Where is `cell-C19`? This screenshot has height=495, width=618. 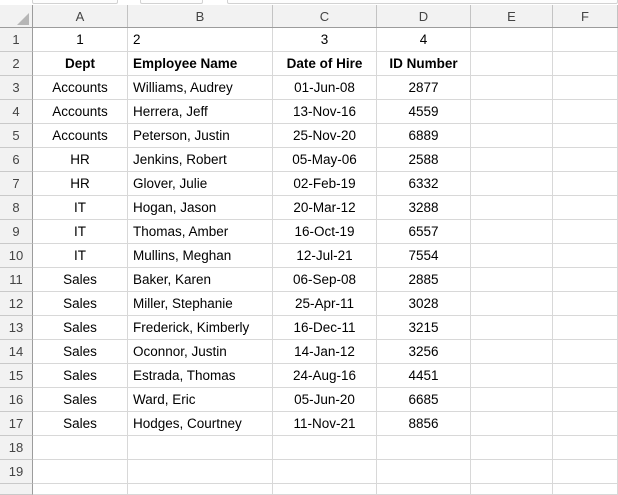
cell-C19 is located at coordinates (325, 472).